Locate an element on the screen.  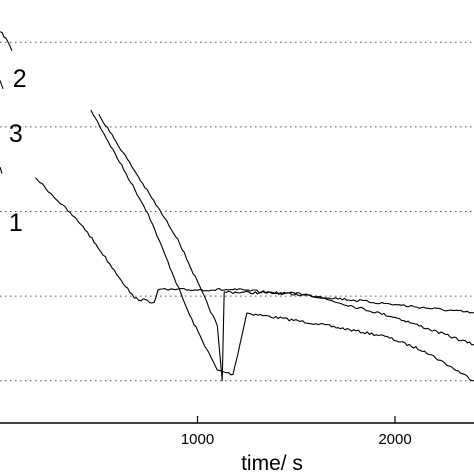
curve-label-2: 1 is located at coordinates (16, 223).